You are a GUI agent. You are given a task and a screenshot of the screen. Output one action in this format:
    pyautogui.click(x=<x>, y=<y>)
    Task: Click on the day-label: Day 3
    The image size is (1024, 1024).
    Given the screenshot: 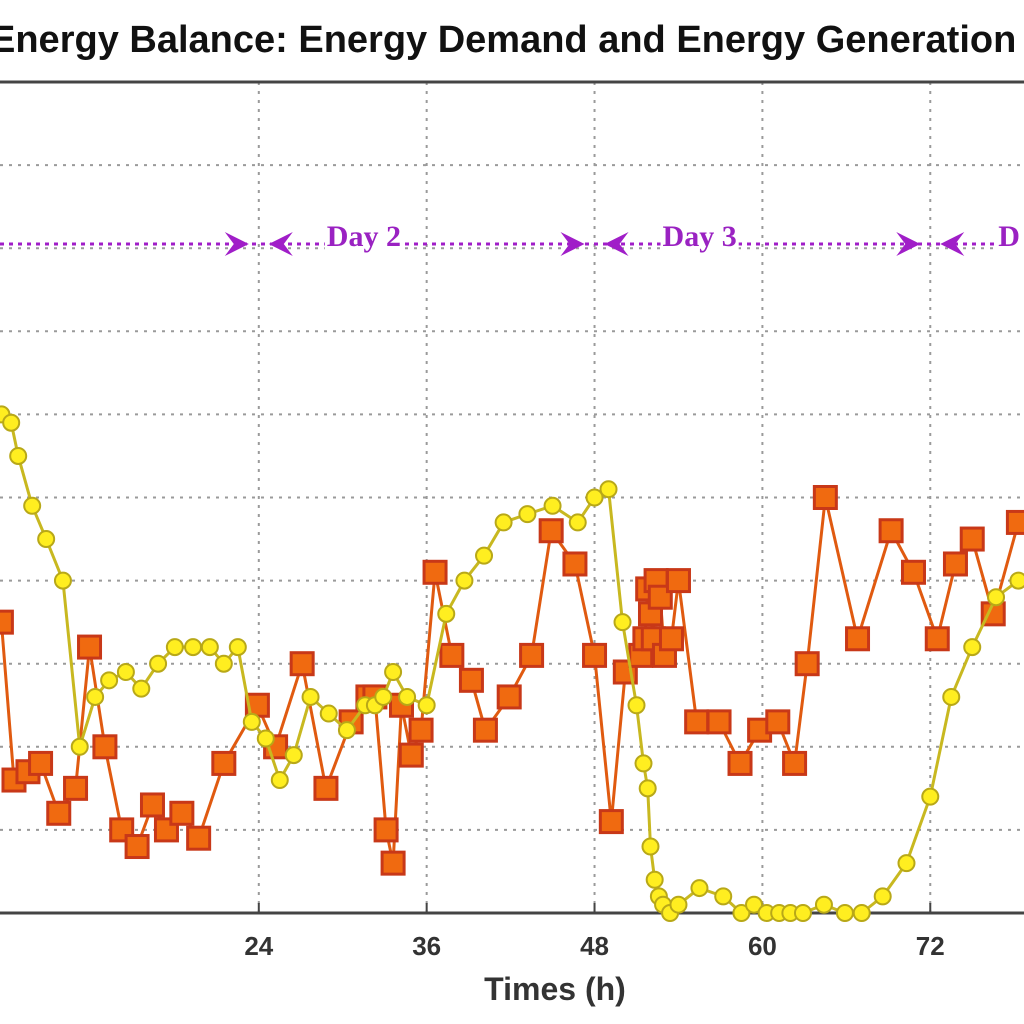 What is the action you would take?
    pyautogui.click(x=700, y=236)
    